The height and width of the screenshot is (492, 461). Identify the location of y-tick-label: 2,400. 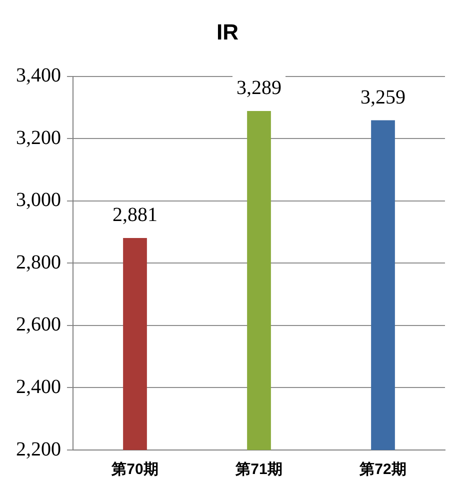
(38, 387).